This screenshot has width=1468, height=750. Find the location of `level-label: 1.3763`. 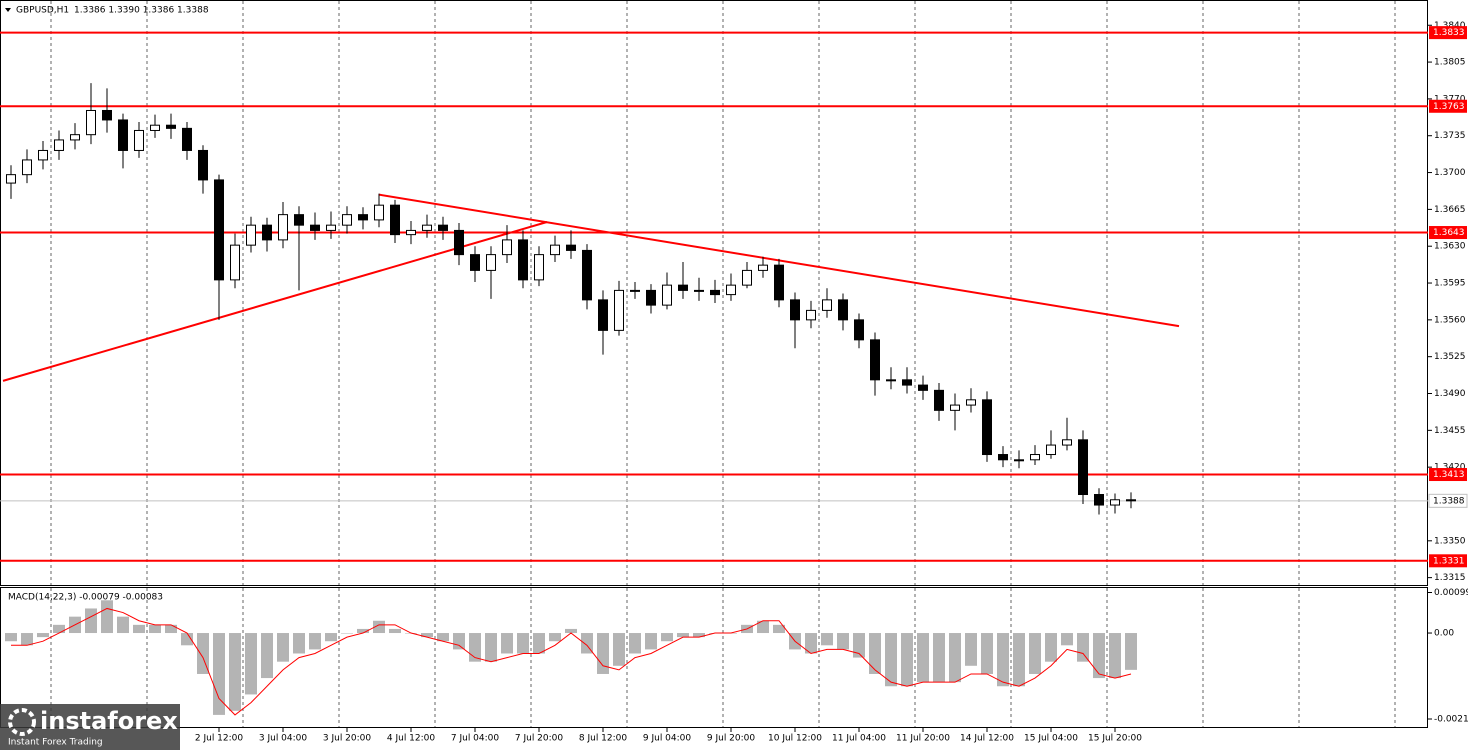

level-label: 1.3763 is located at coordinates (1449, 107).